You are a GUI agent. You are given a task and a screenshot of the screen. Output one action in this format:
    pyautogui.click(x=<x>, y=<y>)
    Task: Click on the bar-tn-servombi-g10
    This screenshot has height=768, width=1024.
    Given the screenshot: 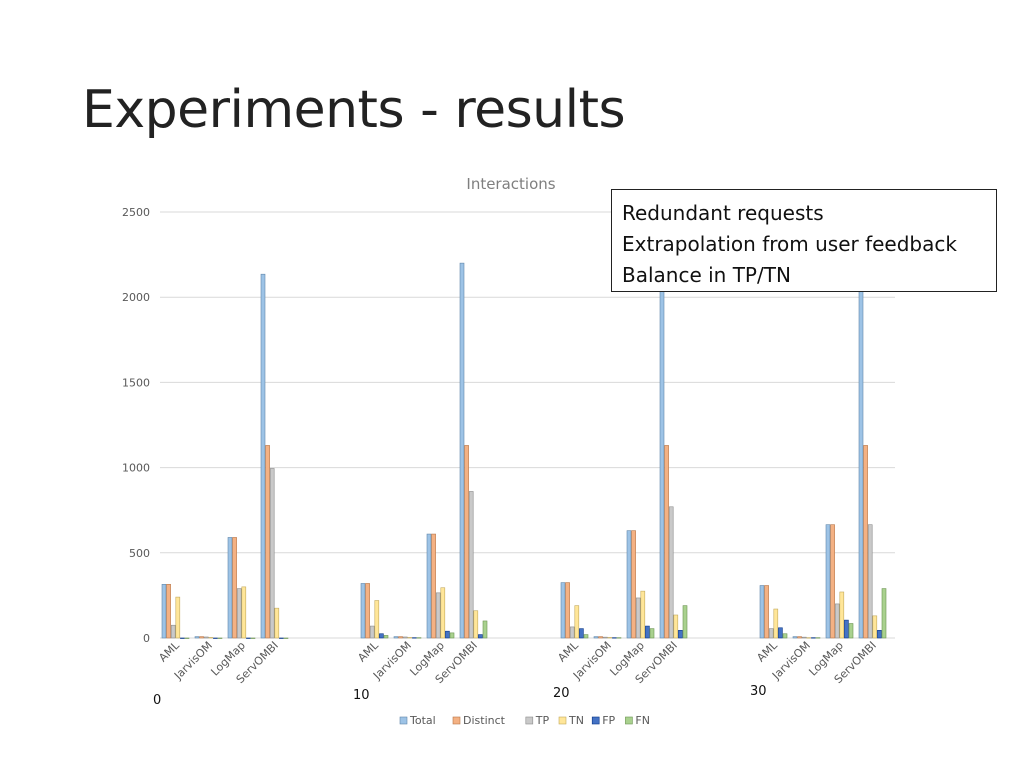 What is the action you would take?
    pyautogui.click(x=476, y=624)
    